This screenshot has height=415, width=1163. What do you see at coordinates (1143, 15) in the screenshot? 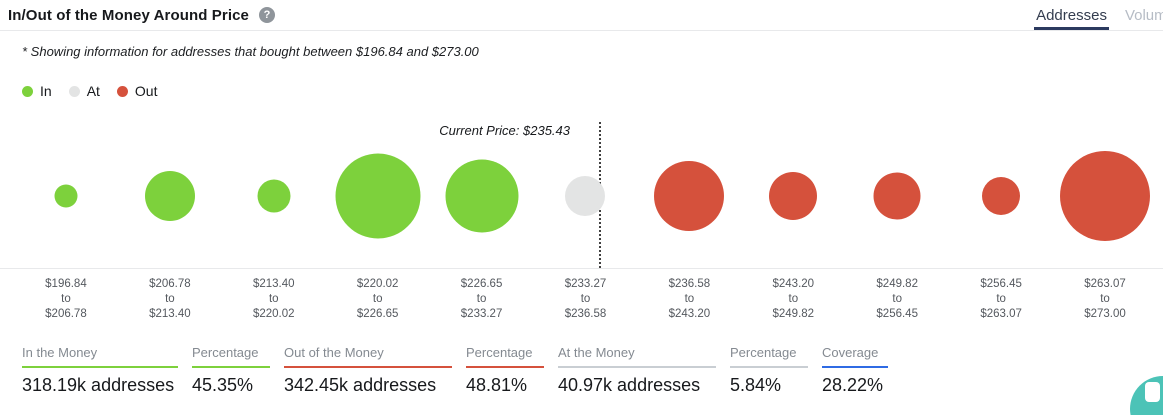
I see `tab-volume: Volume` at bounding box center [1143, 15].